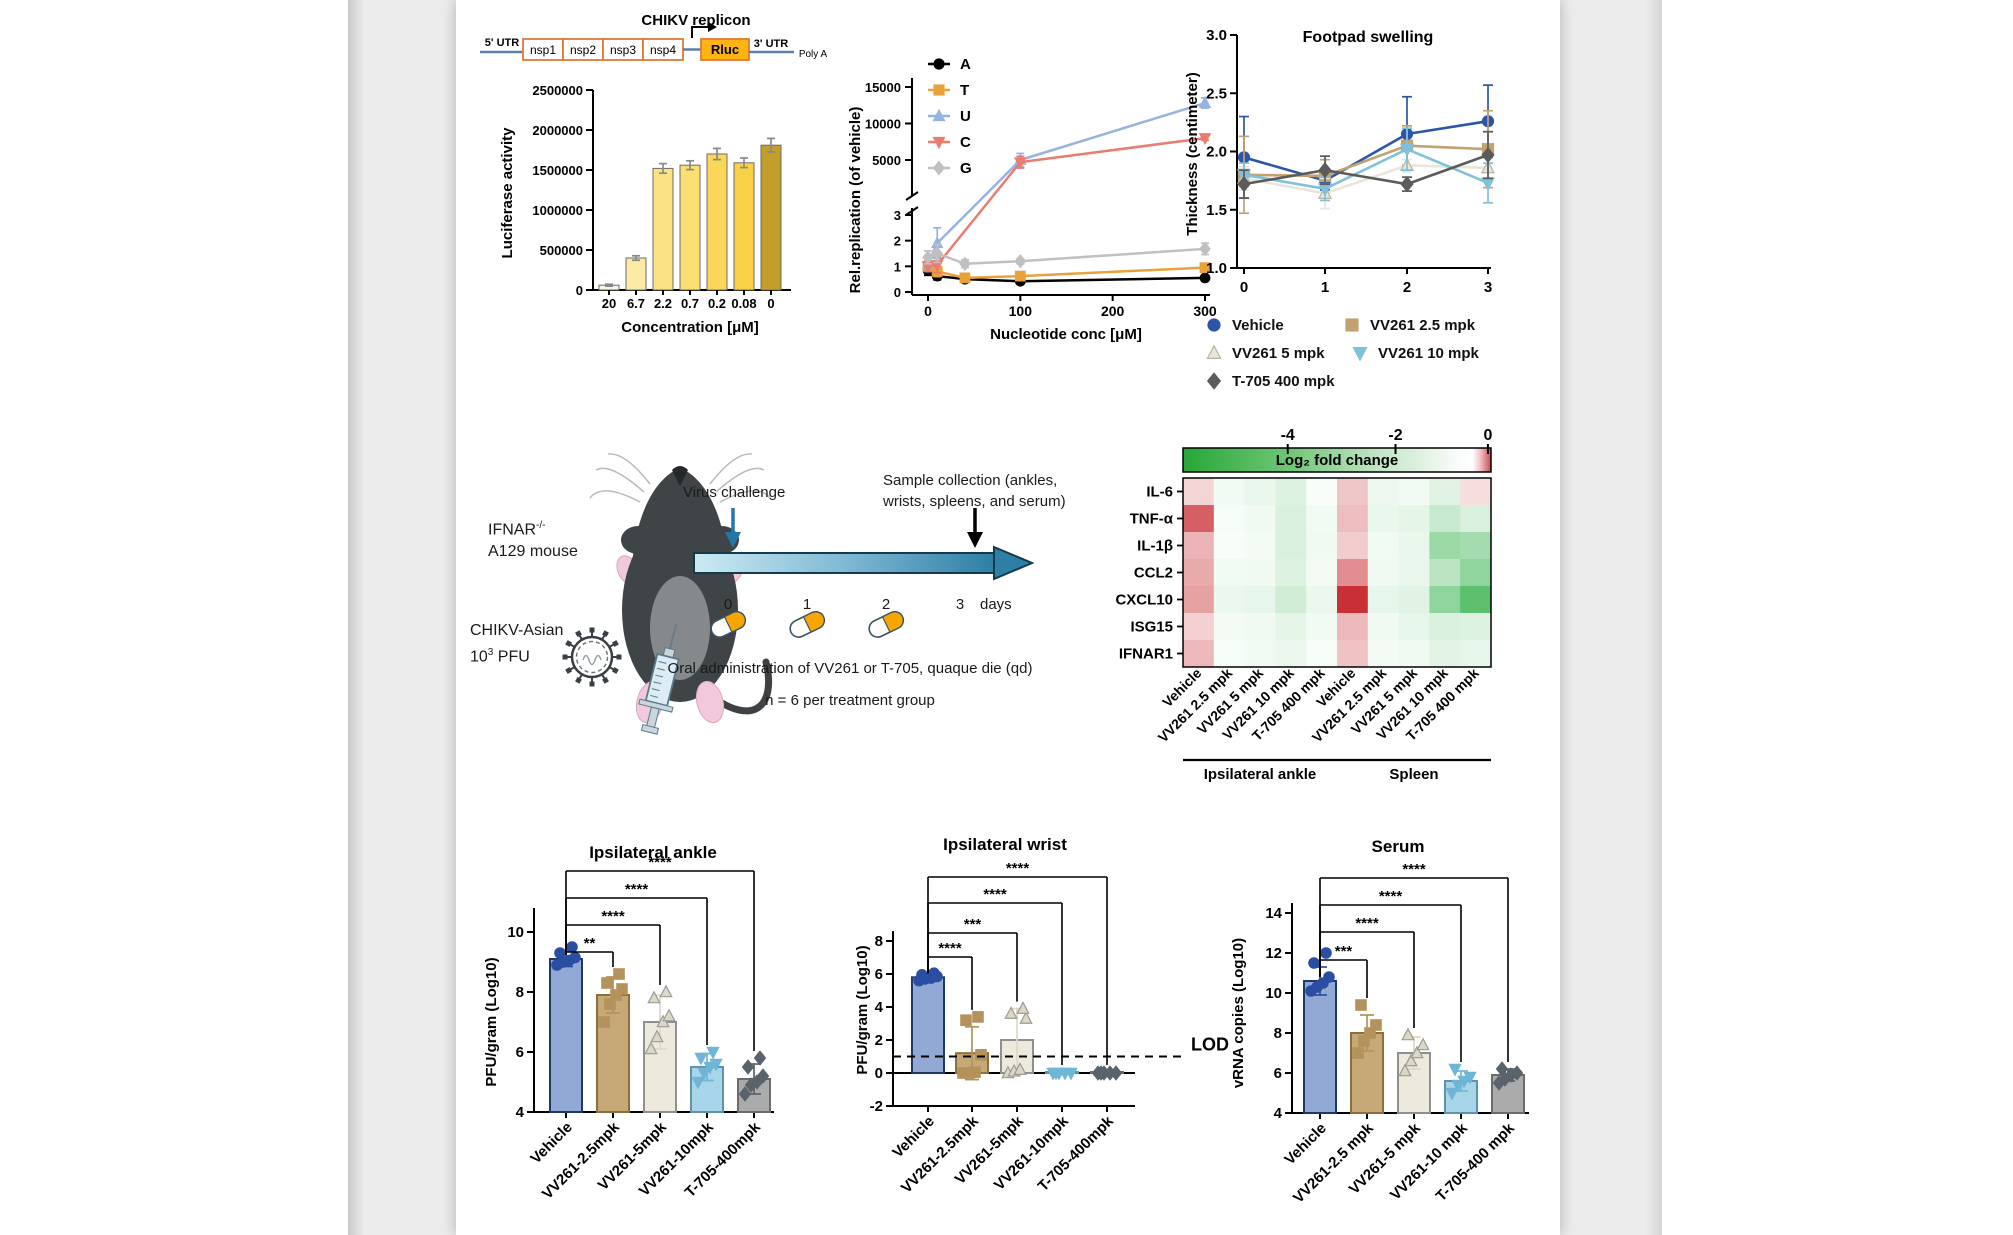 The image size is (2013, 1235). Describe the element at coordinates (710, 702) in the screenshot. I see `mouse-hind-foot` at that location.